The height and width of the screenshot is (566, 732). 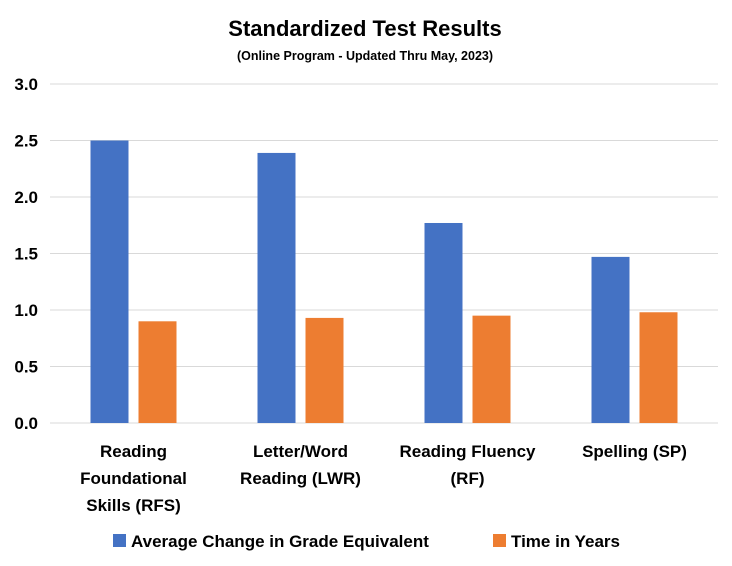 What do you see at coordinates (26, 141) in the screenshot?
I see `y-tick-label: 2.5` at bounding box center [26, 141].